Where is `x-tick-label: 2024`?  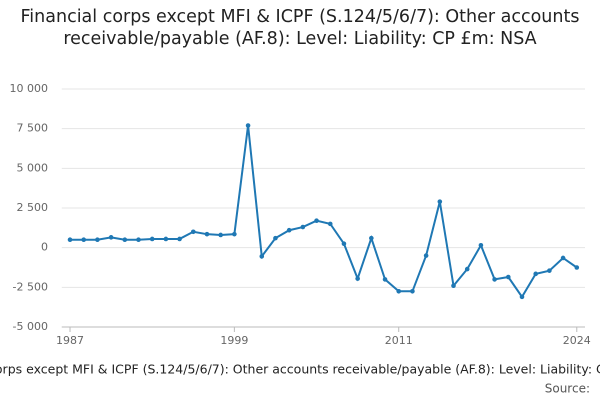
x-tick-label: 2024 is located at coordinates (577, 340).